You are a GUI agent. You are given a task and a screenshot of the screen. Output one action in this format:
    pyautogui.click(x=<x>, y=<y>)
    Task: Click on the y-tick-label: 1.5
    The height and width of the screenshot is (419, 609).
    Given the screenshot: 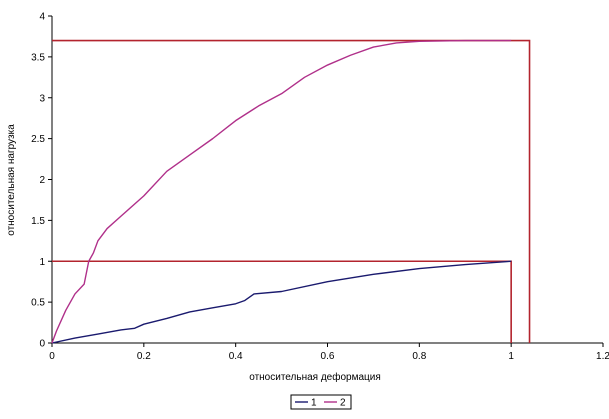 What is the action you would take?
    pyautogui.click(x=38, y=221)
    